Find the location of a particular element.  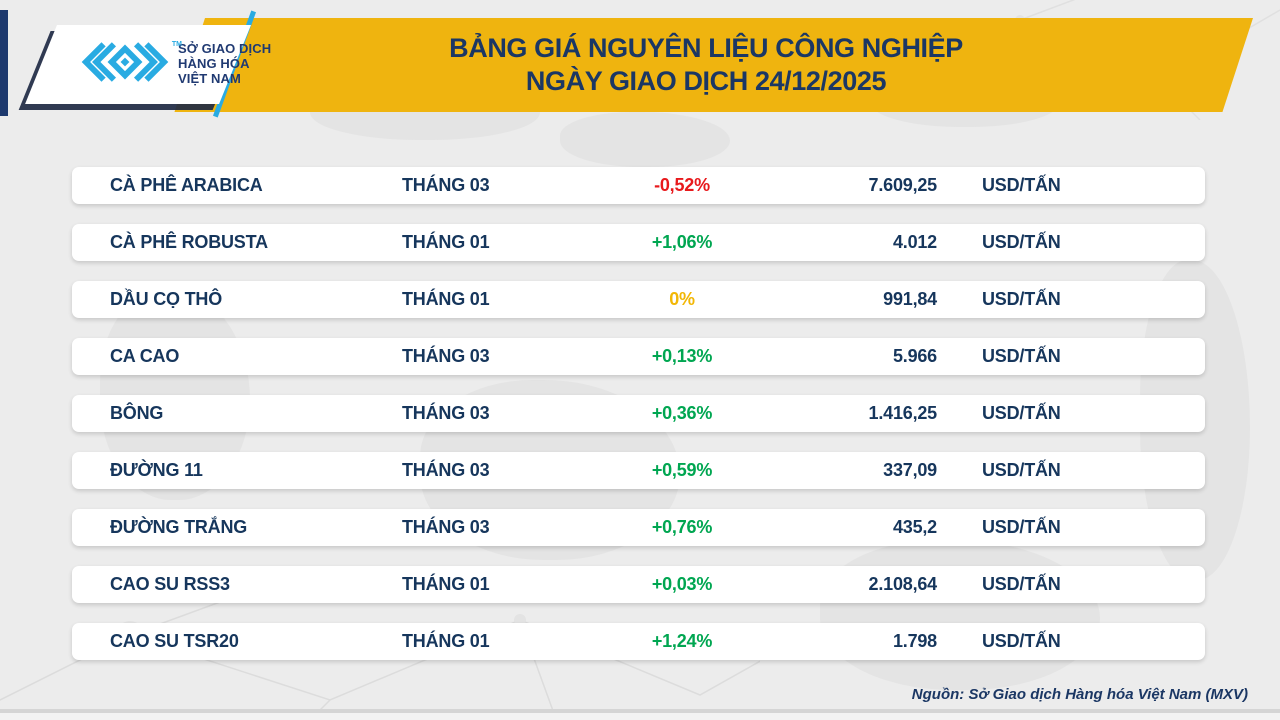

commodity-name: ĐƯỜNG 11 is located at coordinates (156, 470).